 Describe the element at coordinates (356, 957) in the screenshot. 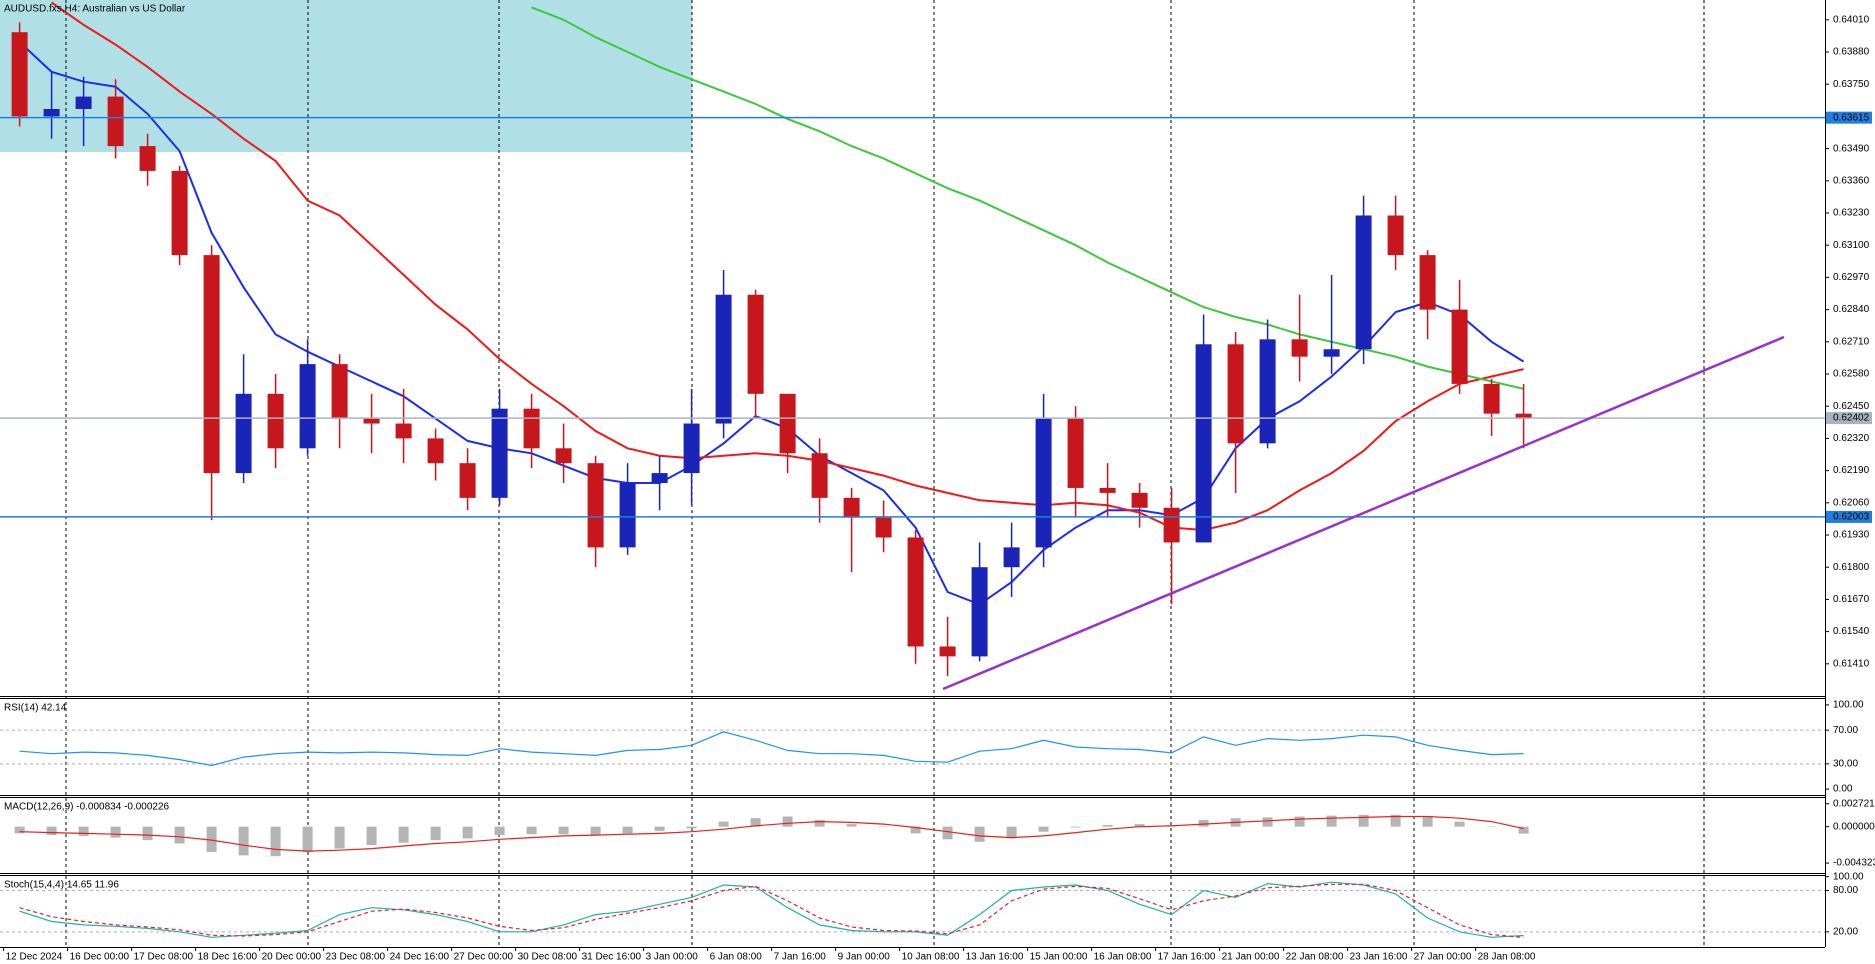

I see `x-tick-label: 23 Dec 08:00` at that location.